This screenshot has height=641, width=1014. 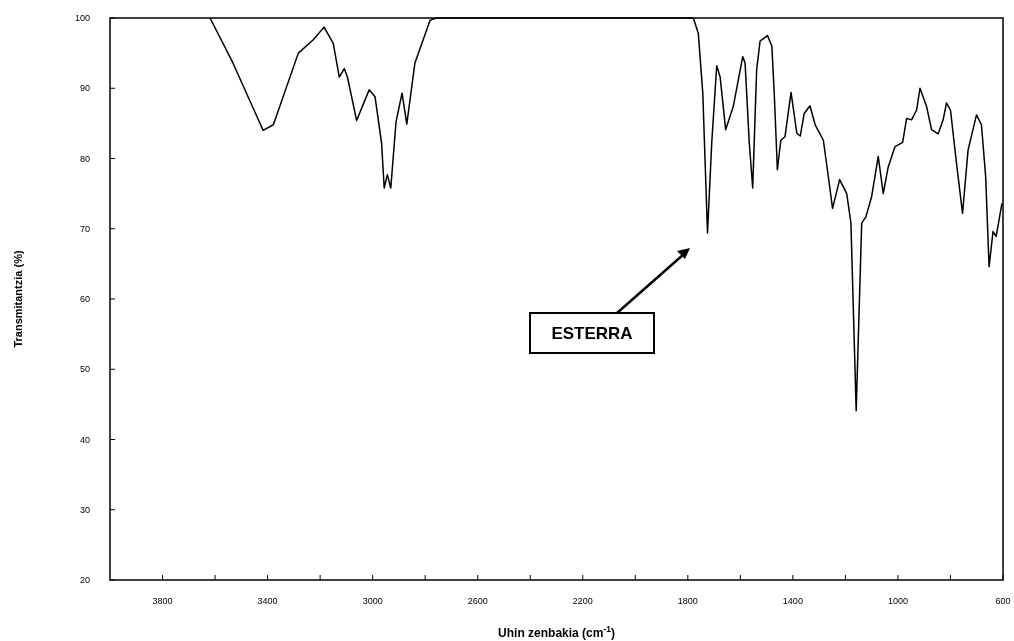 I want to click on y-tick-label: 90, so click(x=84, y=88).